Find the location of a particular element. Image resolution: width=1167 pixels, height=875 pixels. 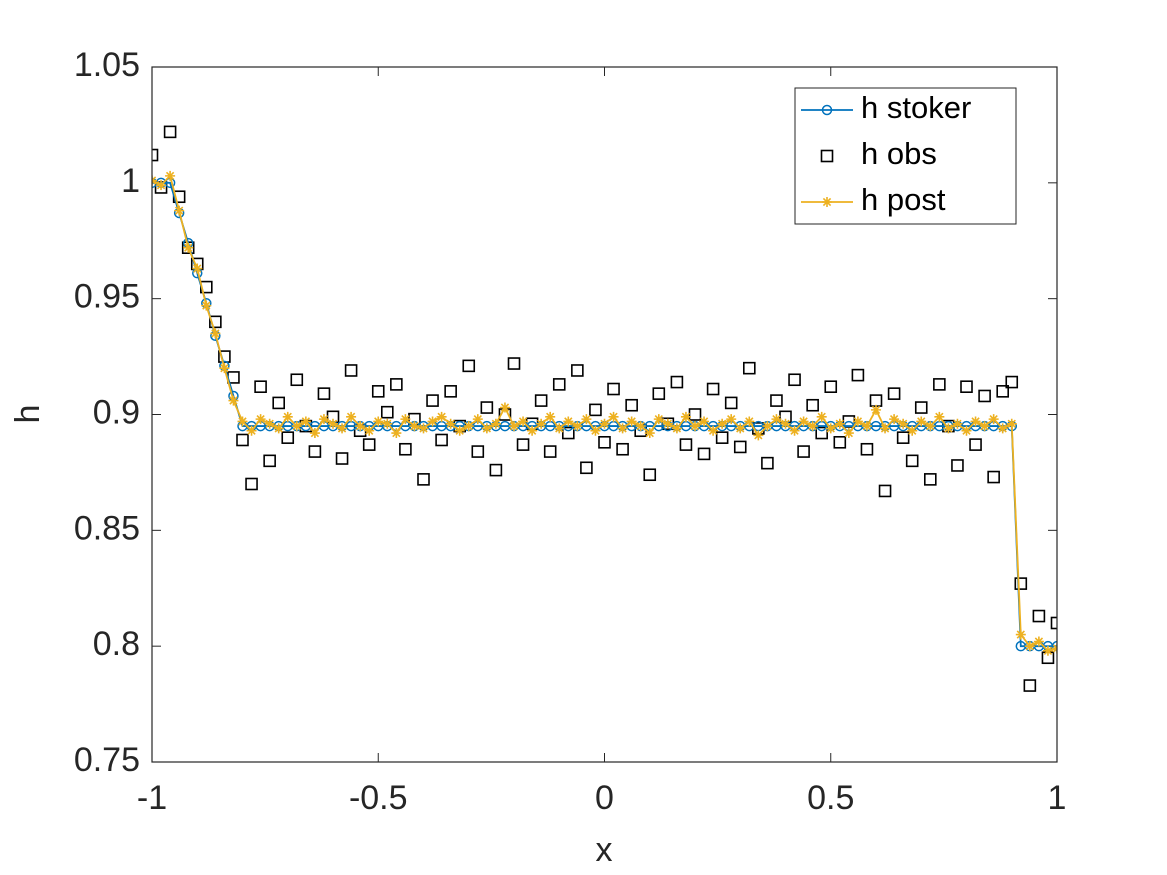

legend-label: h stoker is located at coordinates (916, 107).